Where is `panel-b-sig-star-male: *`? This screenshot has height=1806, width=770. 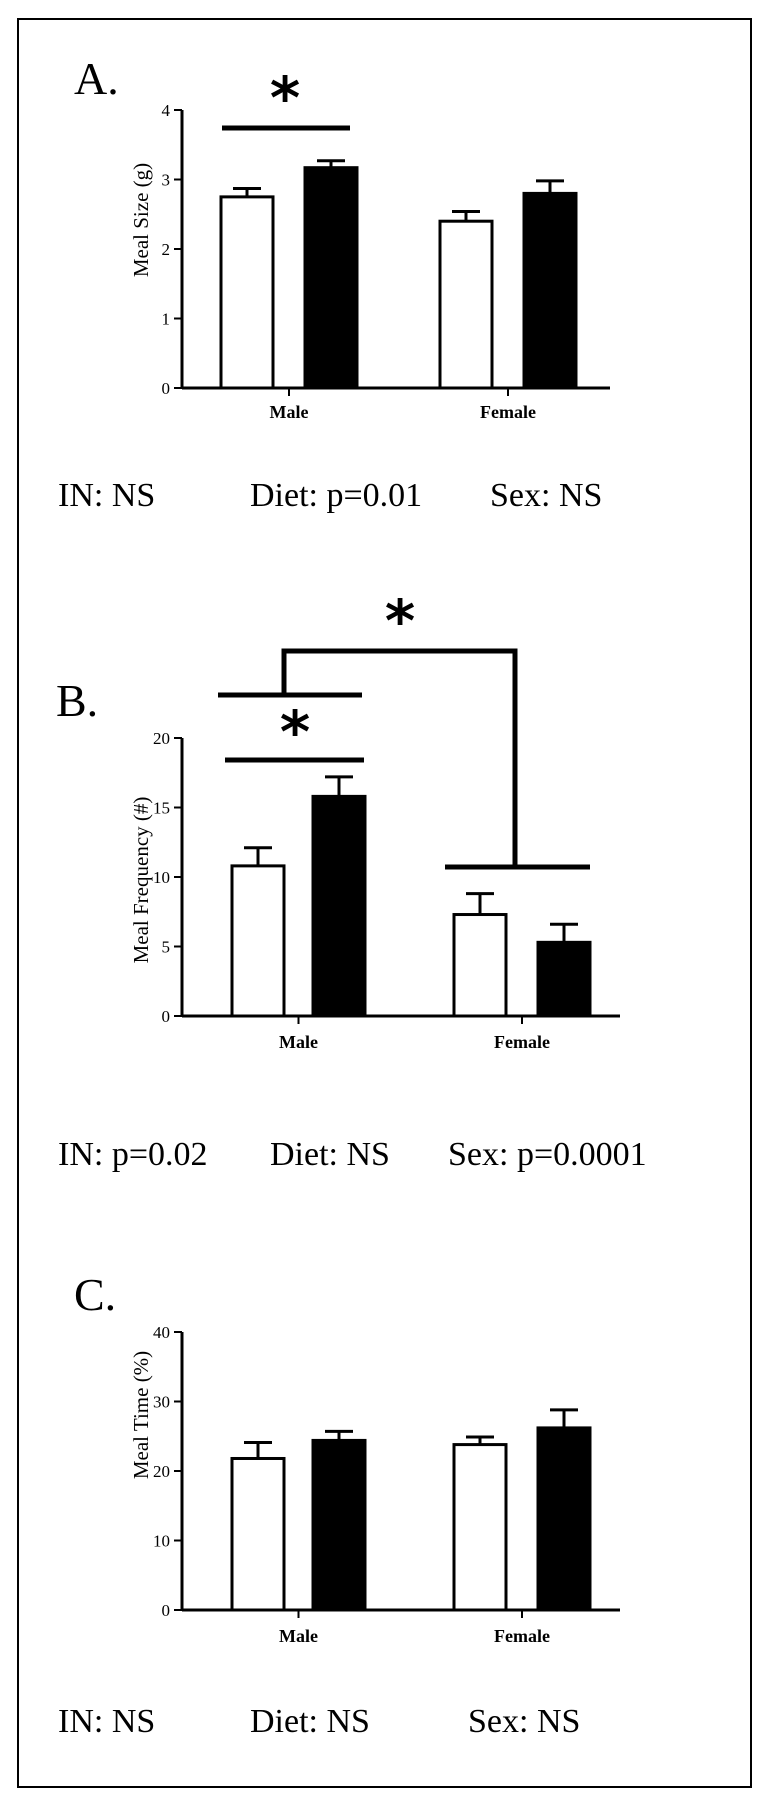 panel-b-sig-star-male: * is located at coordinates (295, 732).